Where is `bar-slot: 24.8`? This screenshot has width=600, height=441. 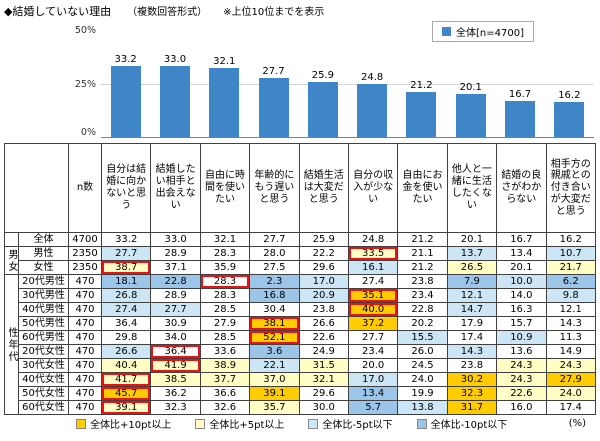
bar-slot: 24.8 is located at coordinates (371, 83).